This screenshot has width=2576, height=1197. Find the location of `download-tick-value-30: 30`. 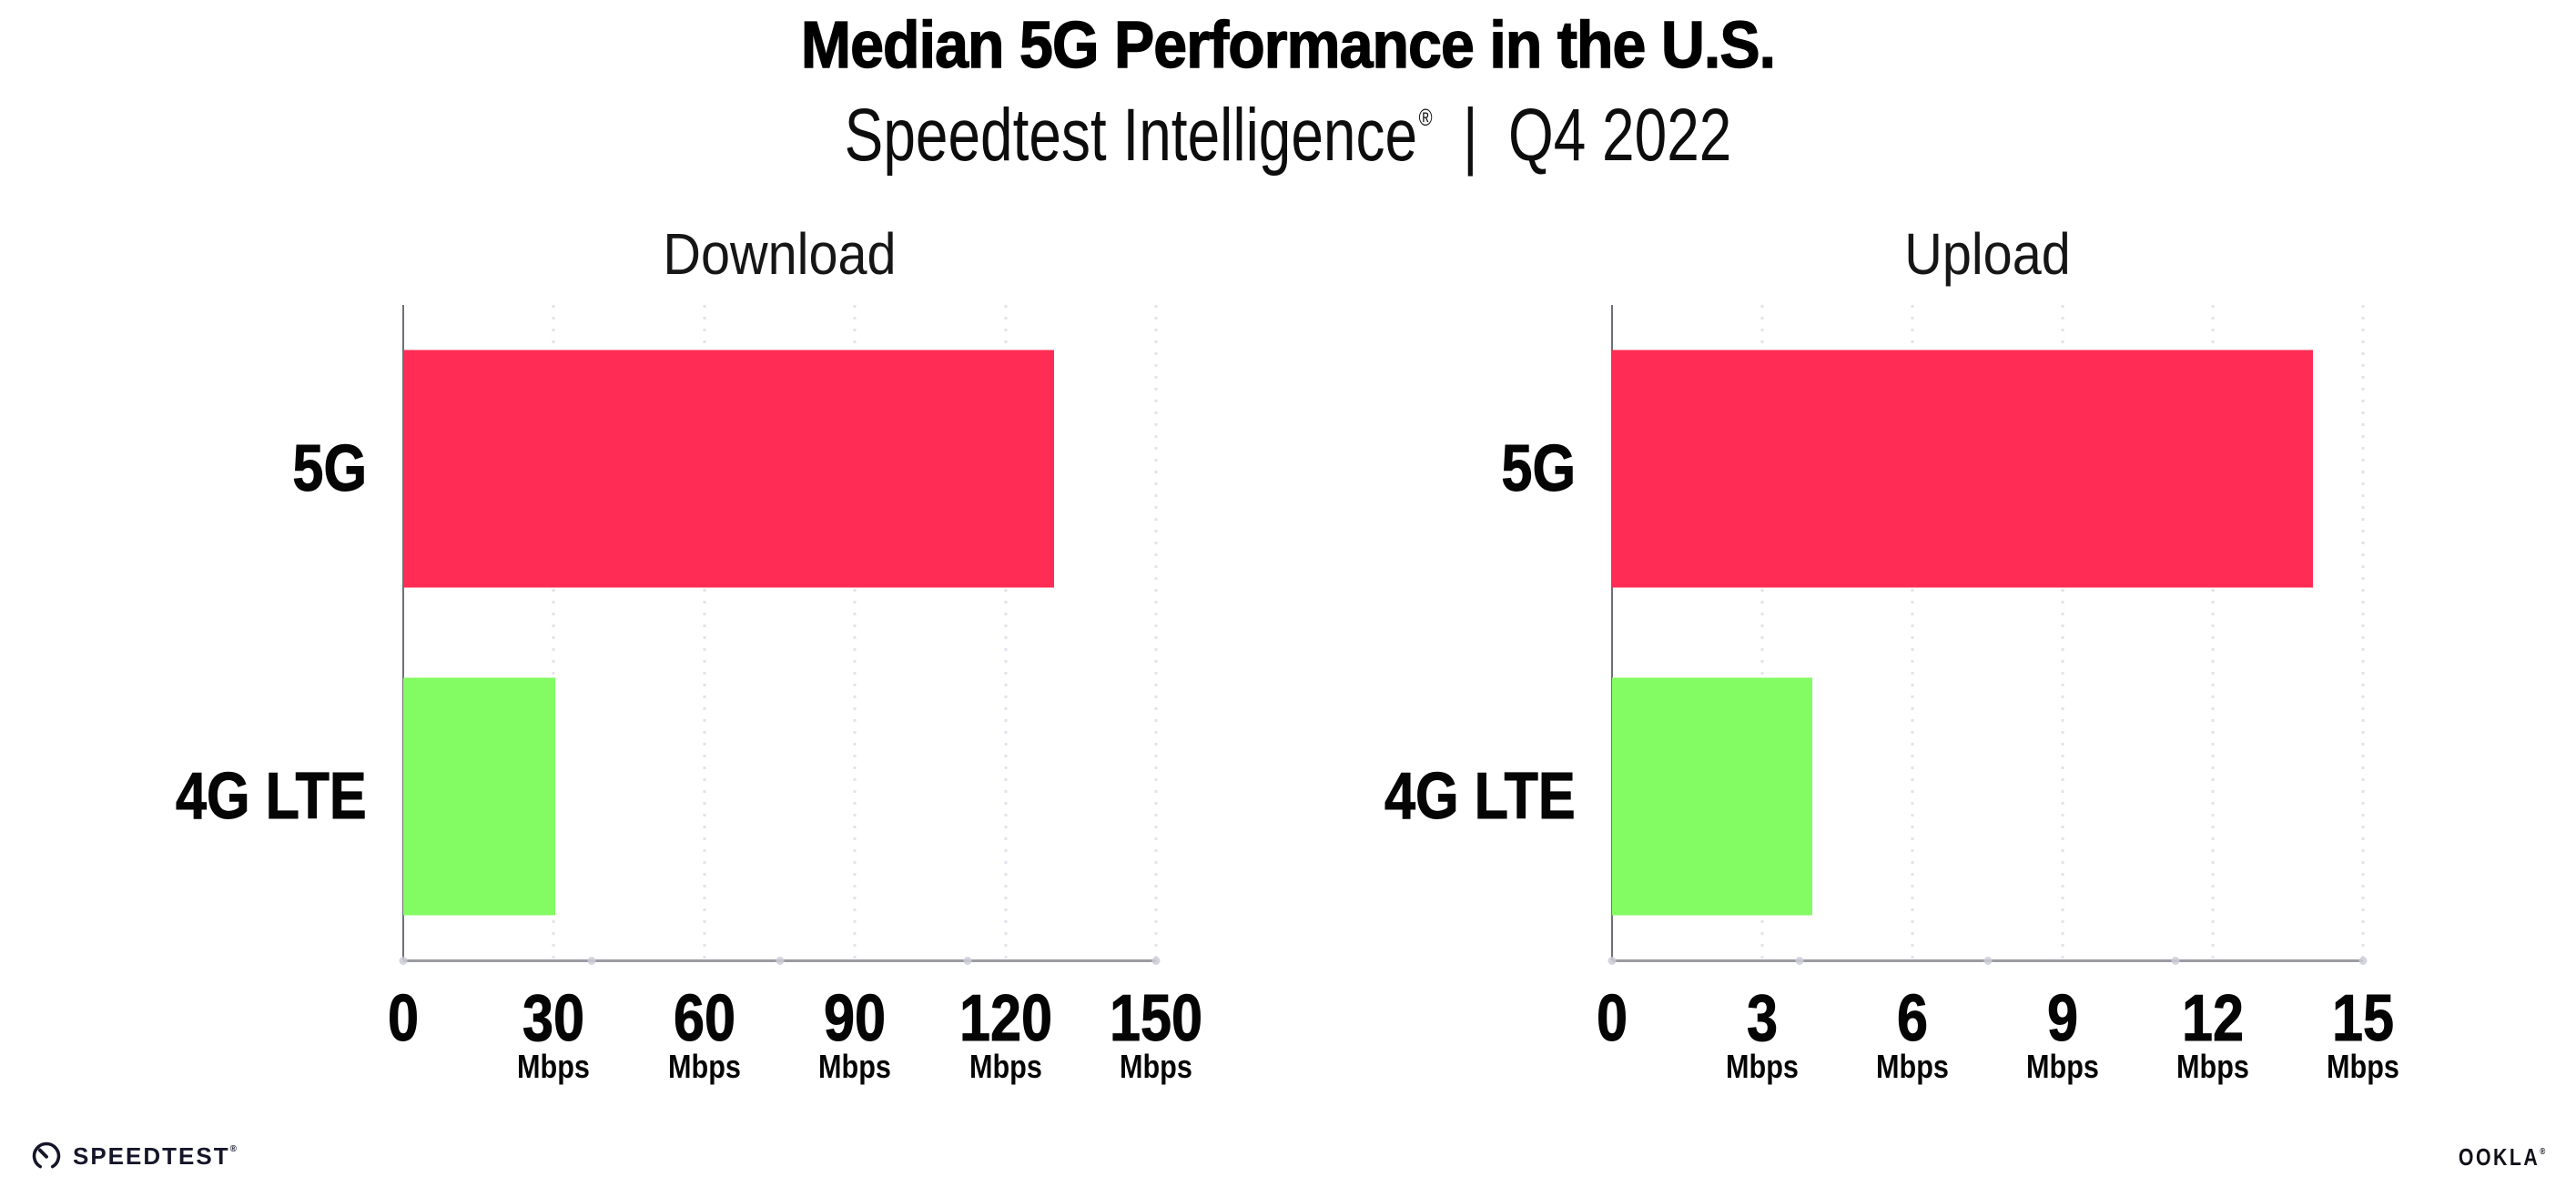

download-tick-value-30: 30 is located at coordinates (553, 1018).